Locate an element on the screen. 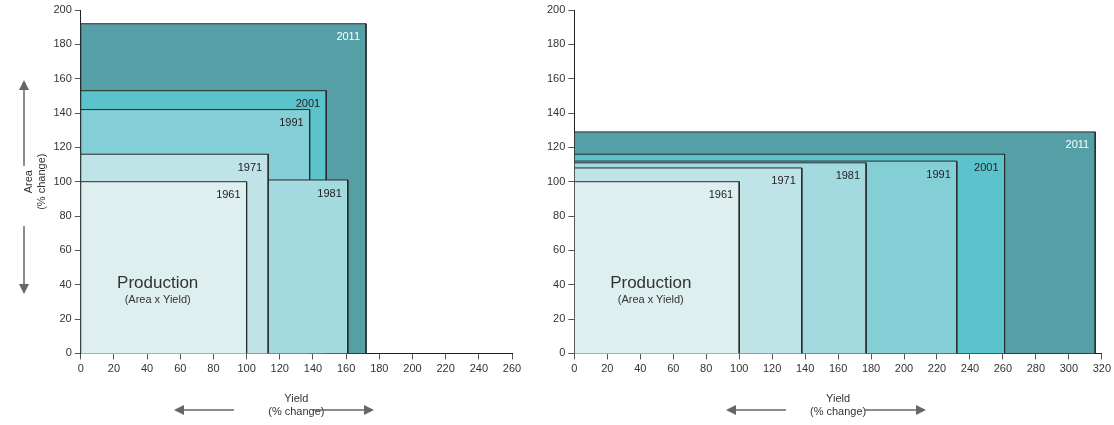 This screenshot has width=1114, height=425. x-tick-label: 320 is located at coordinates (1101, 368).